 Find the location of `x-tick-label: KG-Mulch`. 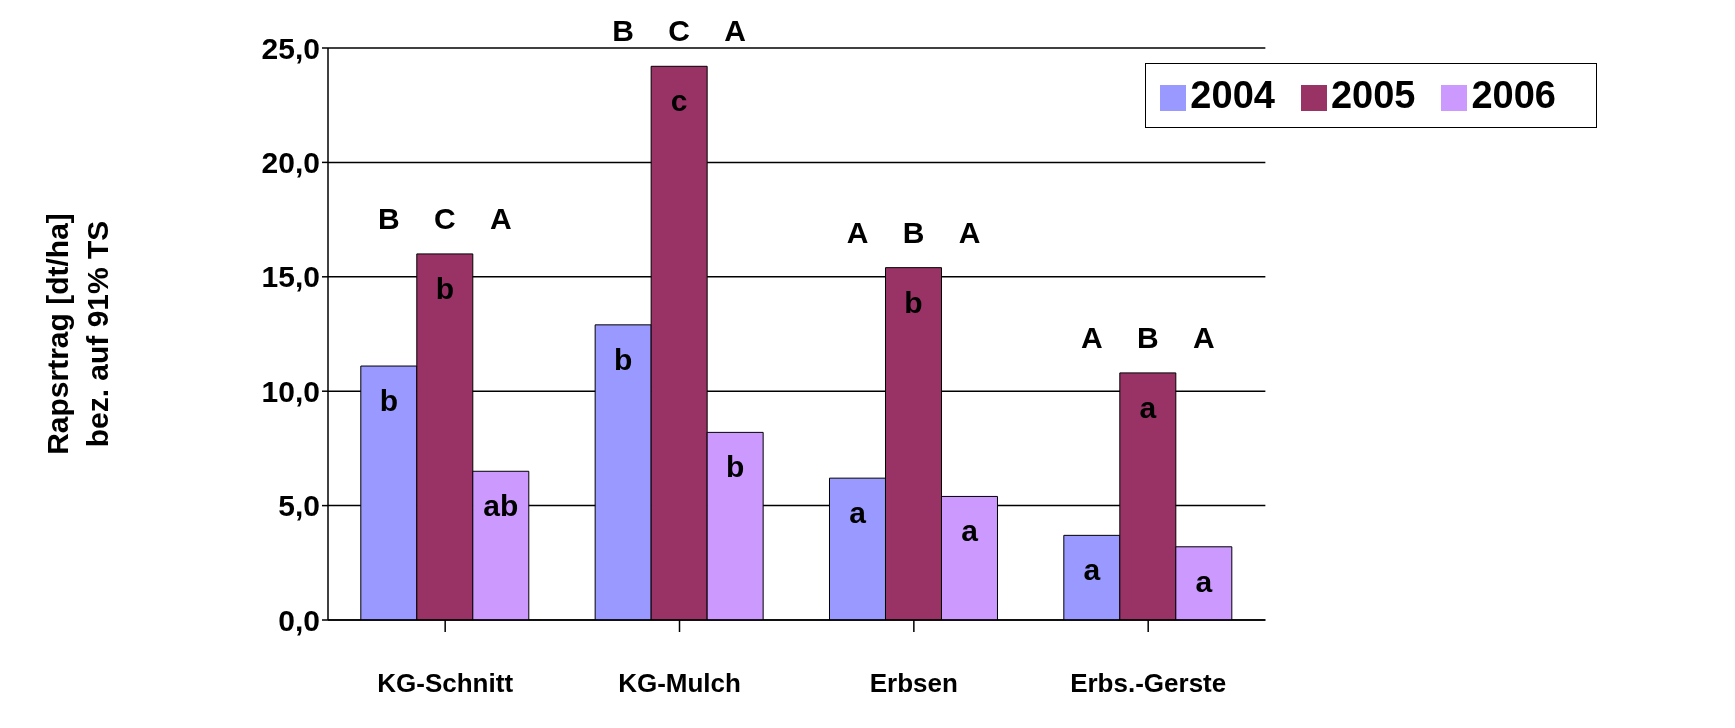

x-tick-label: KG-Mulch is located at coordinates (679, 683).